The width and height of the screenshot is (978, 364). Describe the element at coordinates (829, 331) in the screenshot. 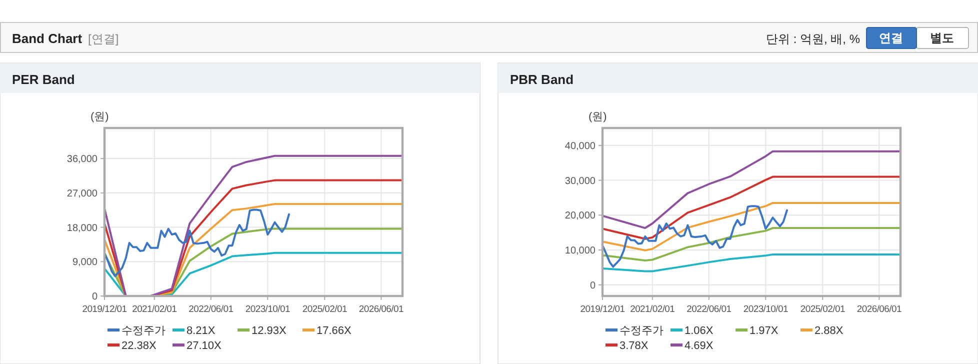

I see `legend-label: 2.88X` at that location.